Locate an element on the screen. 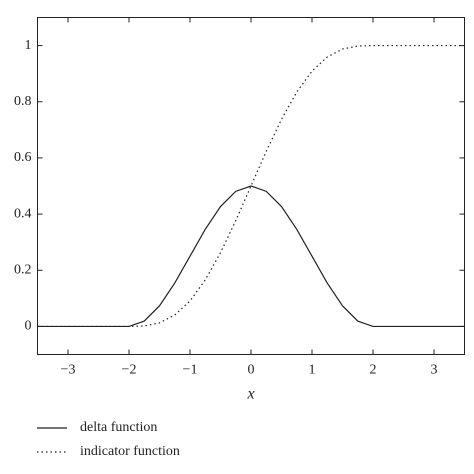 The height and width of the screenshot is (474, 474). x-tick-label: −1 is located at coordinates (190, 370).